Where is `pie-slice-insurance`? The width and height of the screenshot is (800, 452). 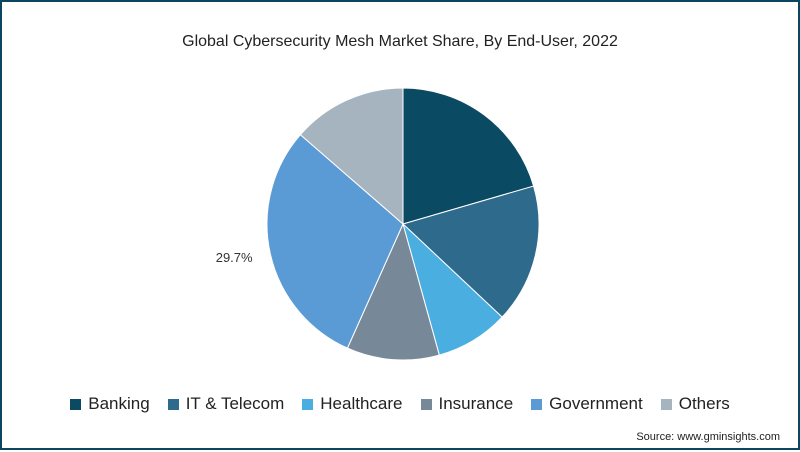
pie-slice-insurance is located at coordinates (393, 291).